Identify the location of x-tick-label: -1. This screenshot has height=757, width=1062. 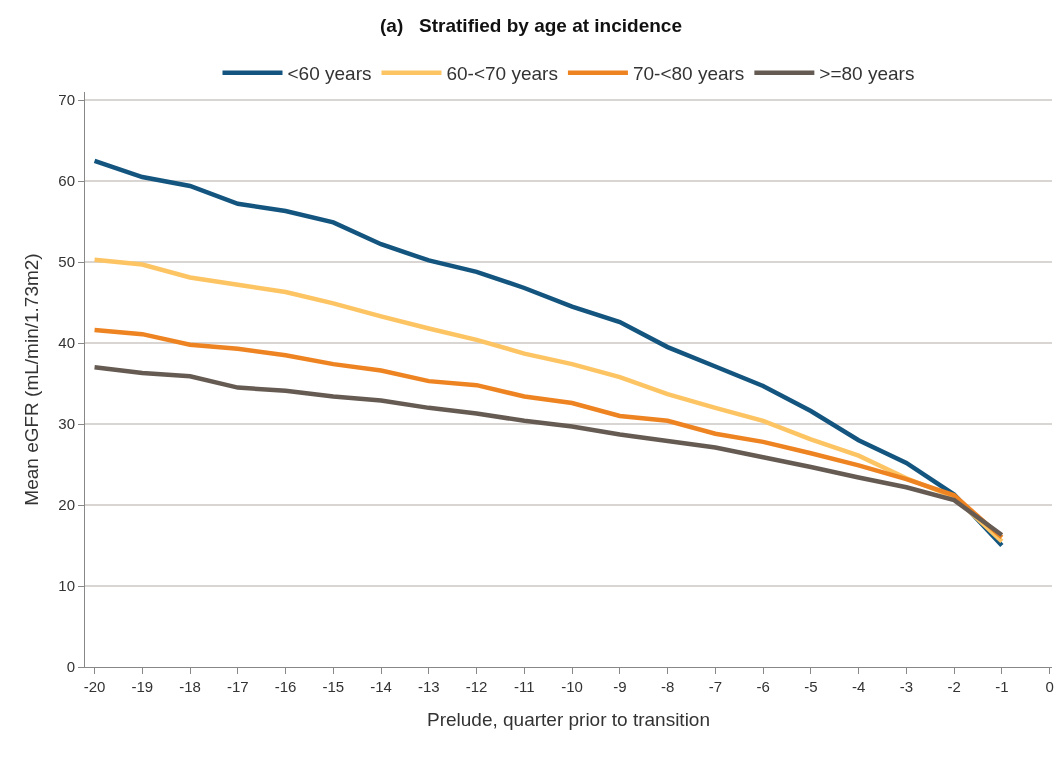
(1002, 686).